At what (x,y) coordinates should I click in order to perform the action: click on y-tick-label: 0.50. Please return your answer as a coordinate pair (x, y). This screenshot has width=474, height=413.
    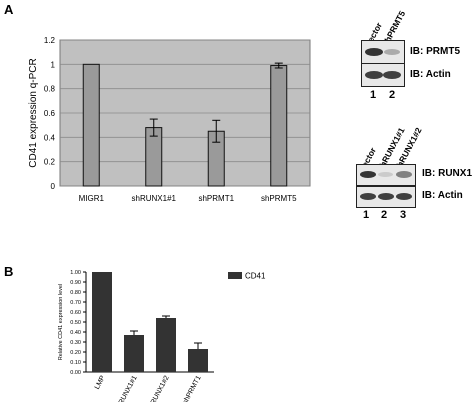
    Looking at the image, I should click on (75, 323).